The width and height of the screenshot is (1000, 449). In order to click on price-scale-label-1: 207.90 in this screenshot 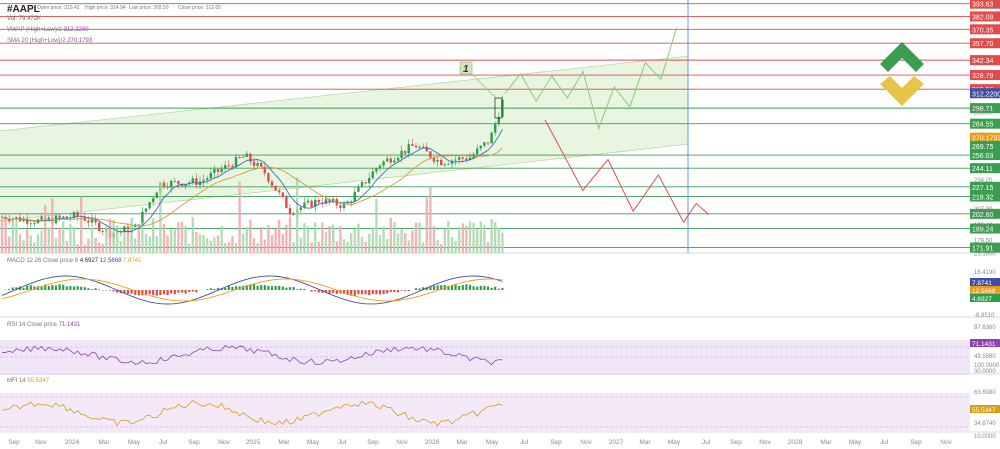, I will do `click(983, 210)`.